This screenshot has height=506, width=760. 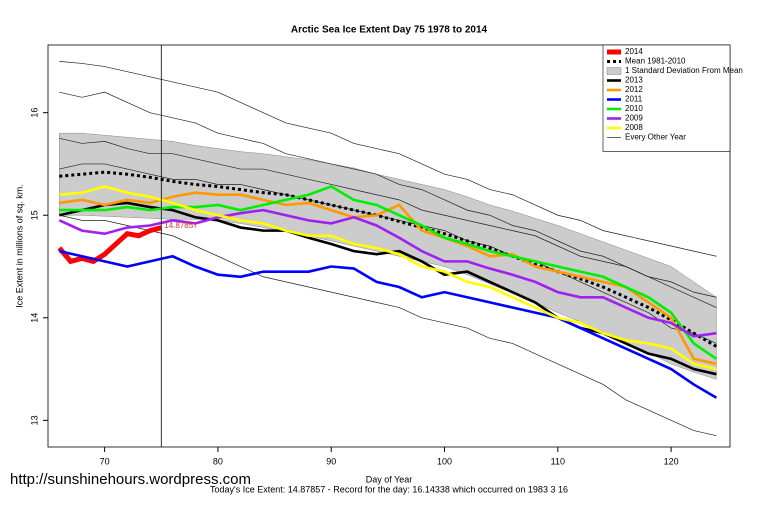 What do you see at coordinates (34, 215) in the screenshot?
I see `y-tick-label: 15` at bounding box center [34, 215].